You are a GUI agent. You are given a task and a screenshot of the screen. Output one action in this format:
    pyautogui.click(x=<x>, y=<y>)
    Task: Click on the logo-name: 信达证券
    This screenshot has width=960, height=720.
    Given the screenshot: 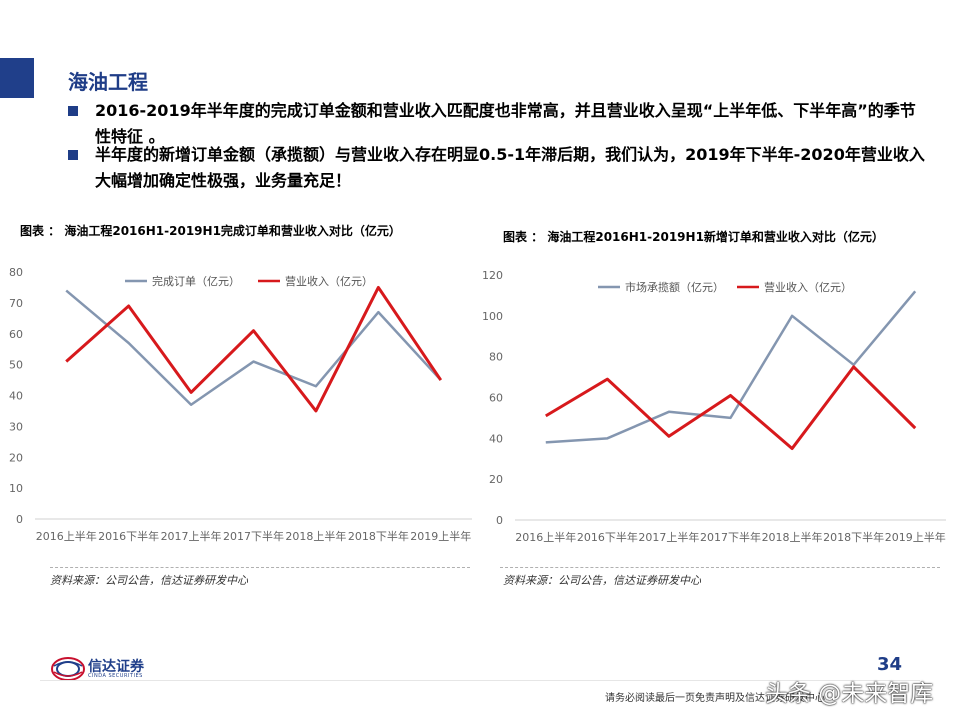 What is the action you would take?
    pyautogui.click(x=116, y=667)
    